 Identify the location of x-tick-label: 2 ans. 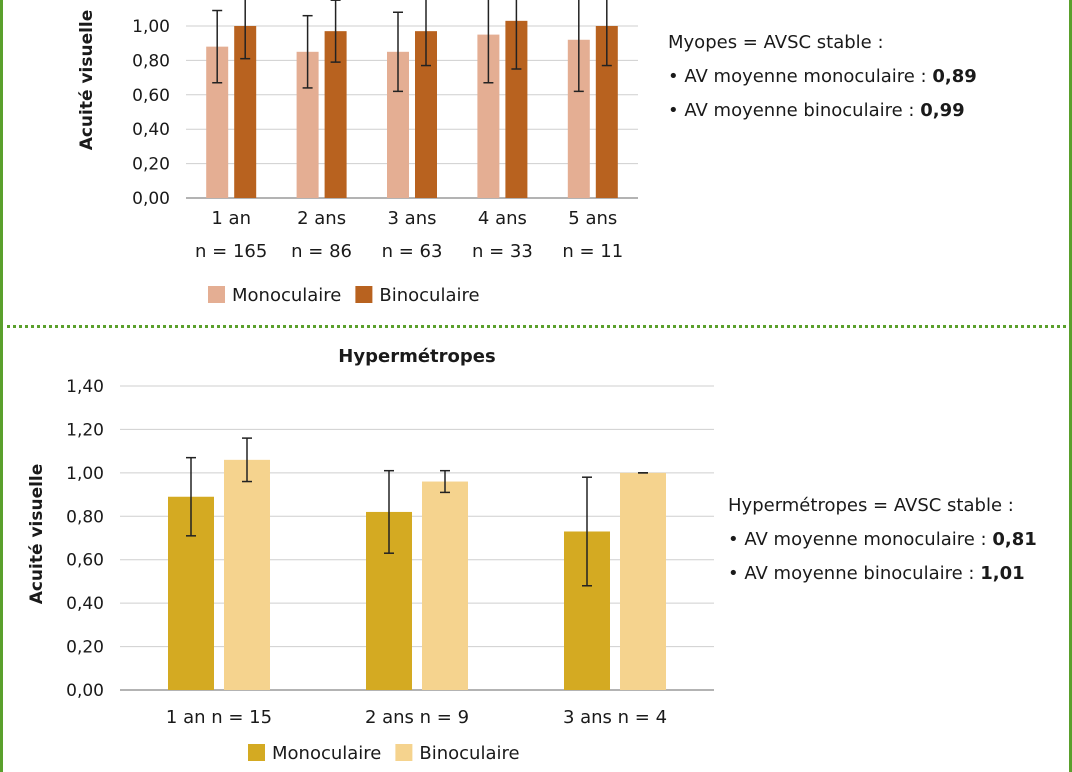
(321, 218).